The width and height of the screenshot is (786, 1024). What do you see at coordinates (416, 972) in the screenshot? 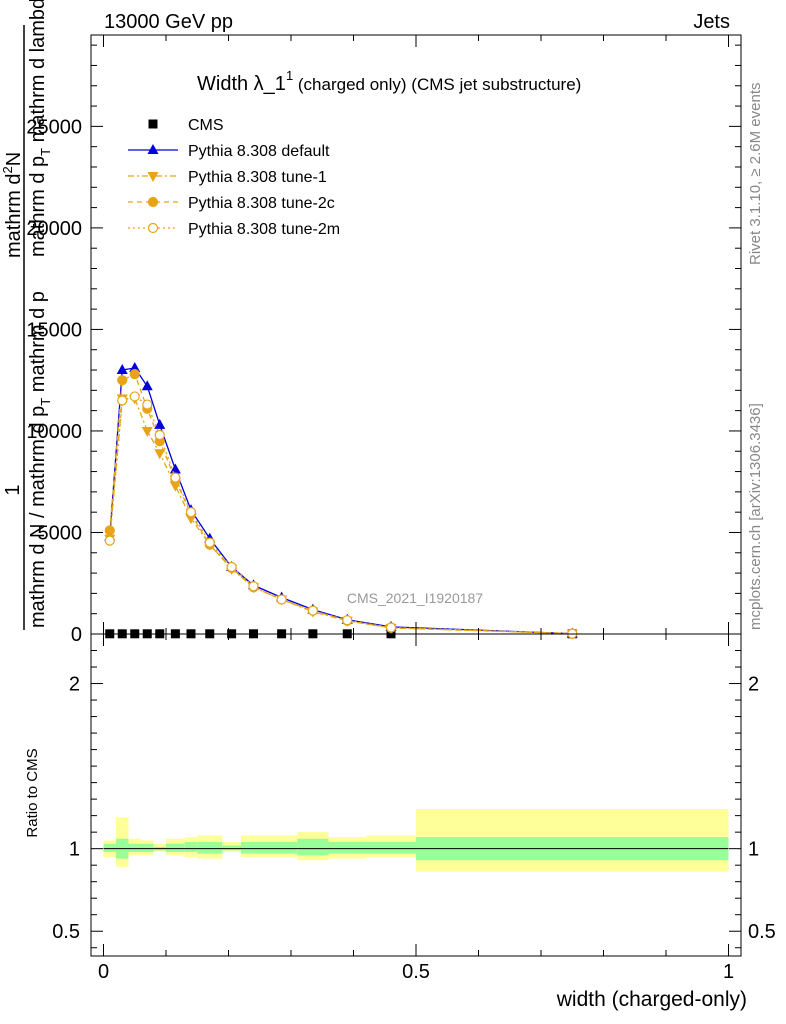
I see `ratio-xtick-label: 0.5` at bounding box center [416, 972].